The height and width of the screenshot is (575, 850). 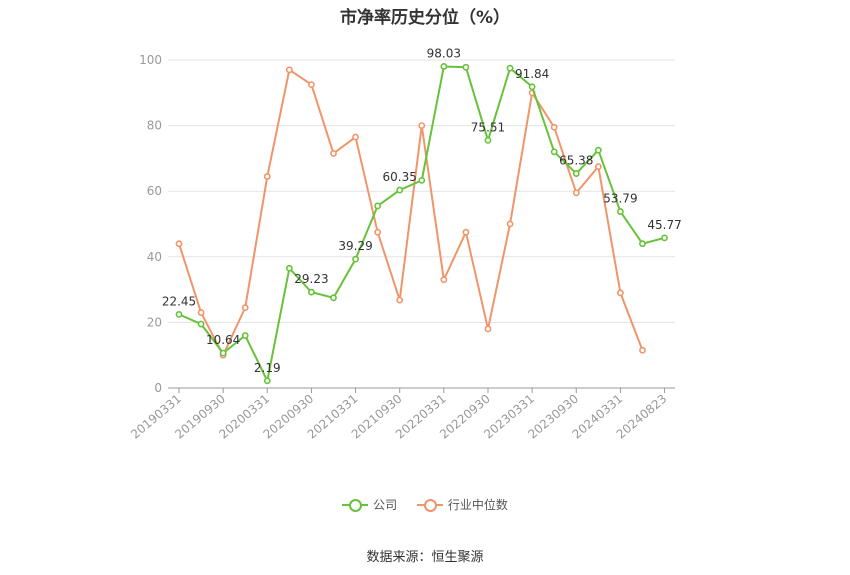 What do you see at coordinates (477, 505) in the screenshot?
I see `legend-industry-label: 行业中位数` at bounding box center [477, 505].